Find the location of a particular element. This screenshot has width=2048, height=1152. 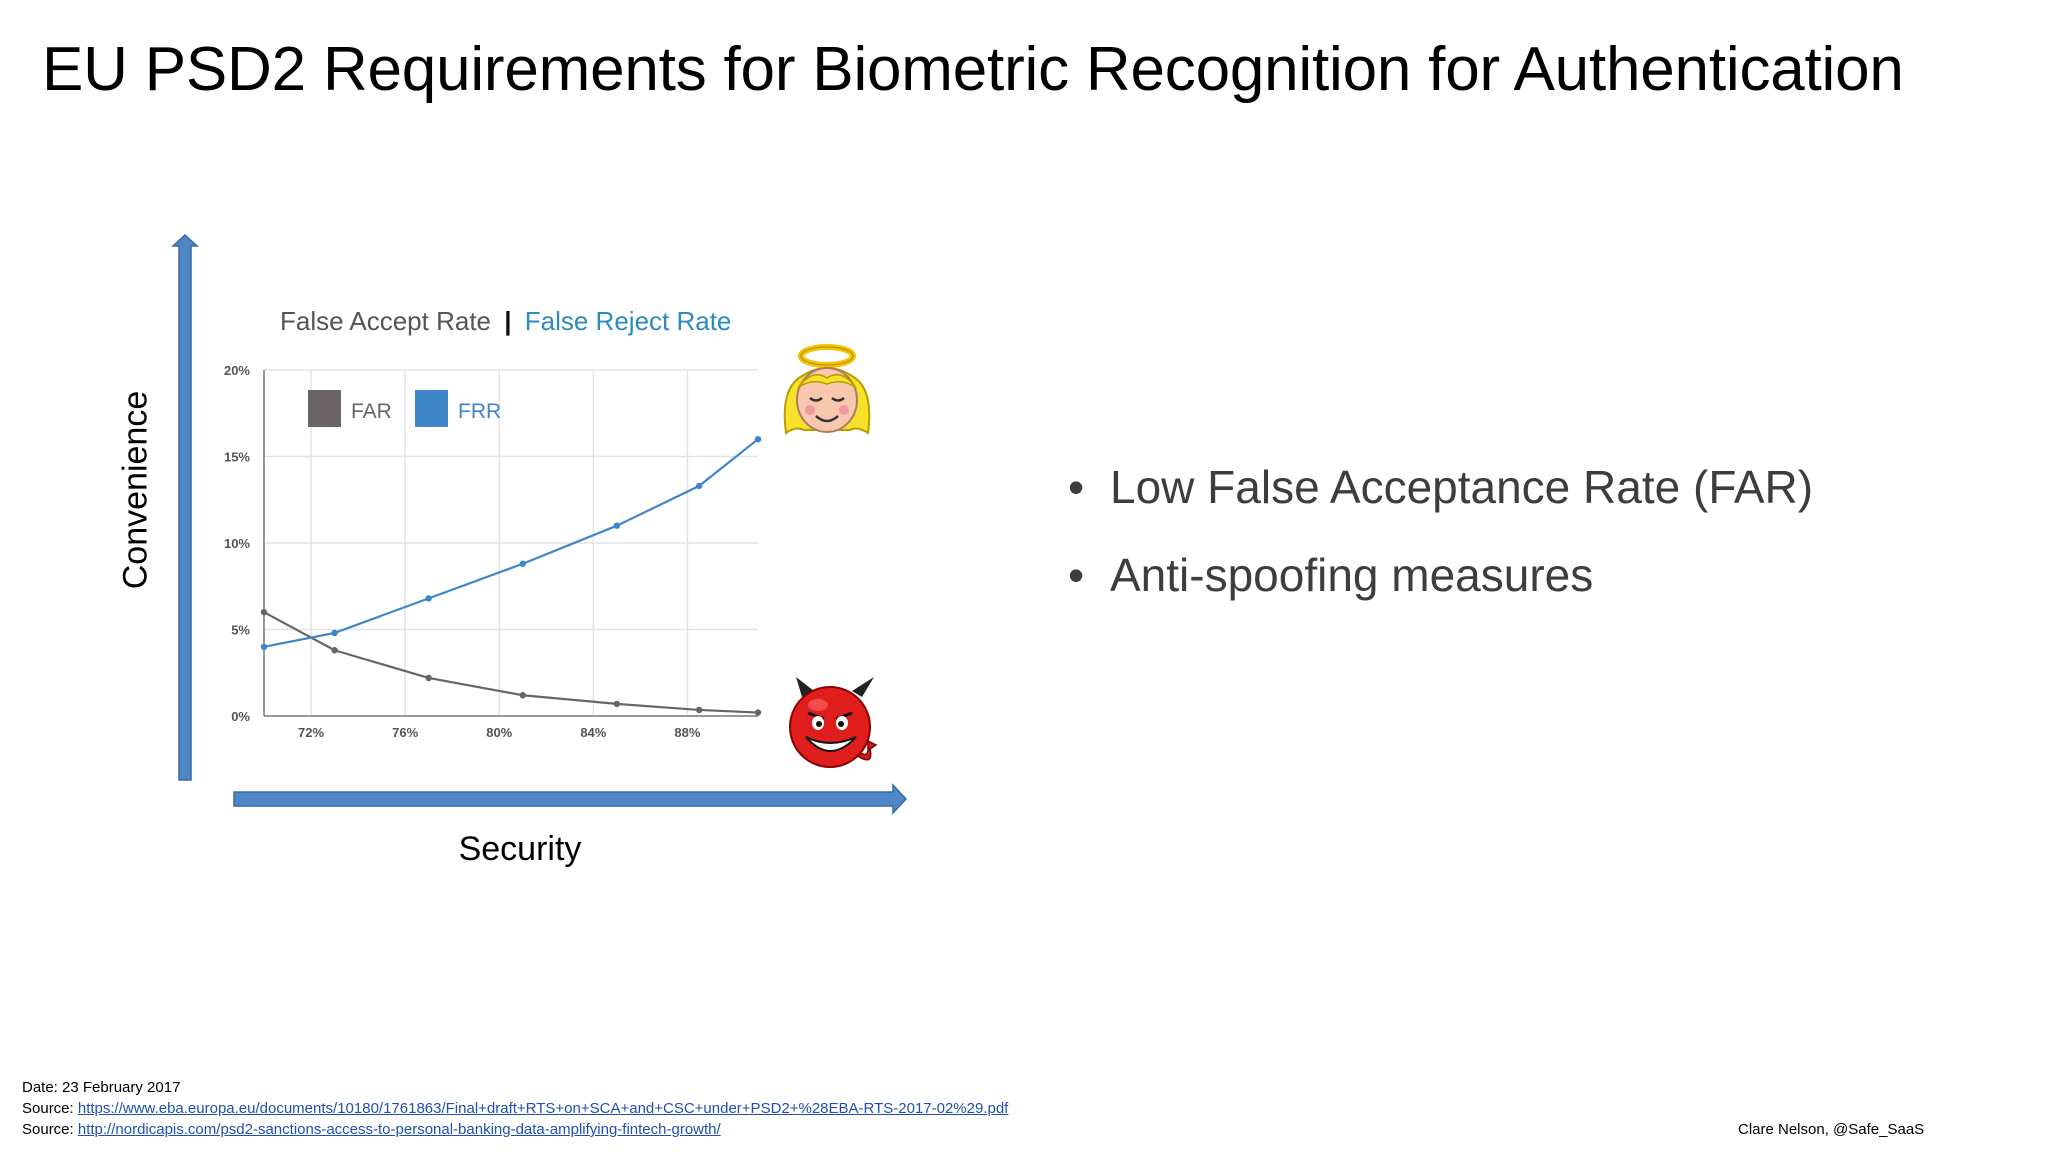

y-tick-label: 5% is located at coordinates (240, 630).